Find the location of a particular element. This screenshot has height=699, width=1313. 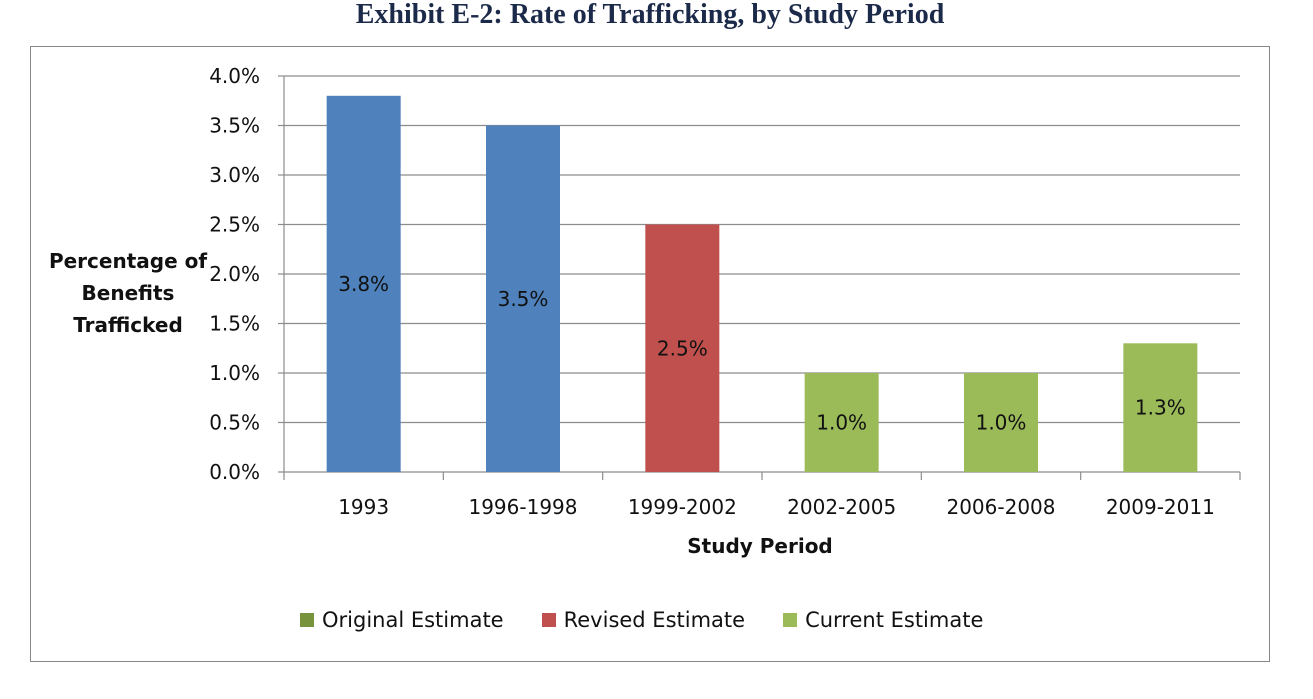

bar-1996-1998 is located at coordinates (523, 298).